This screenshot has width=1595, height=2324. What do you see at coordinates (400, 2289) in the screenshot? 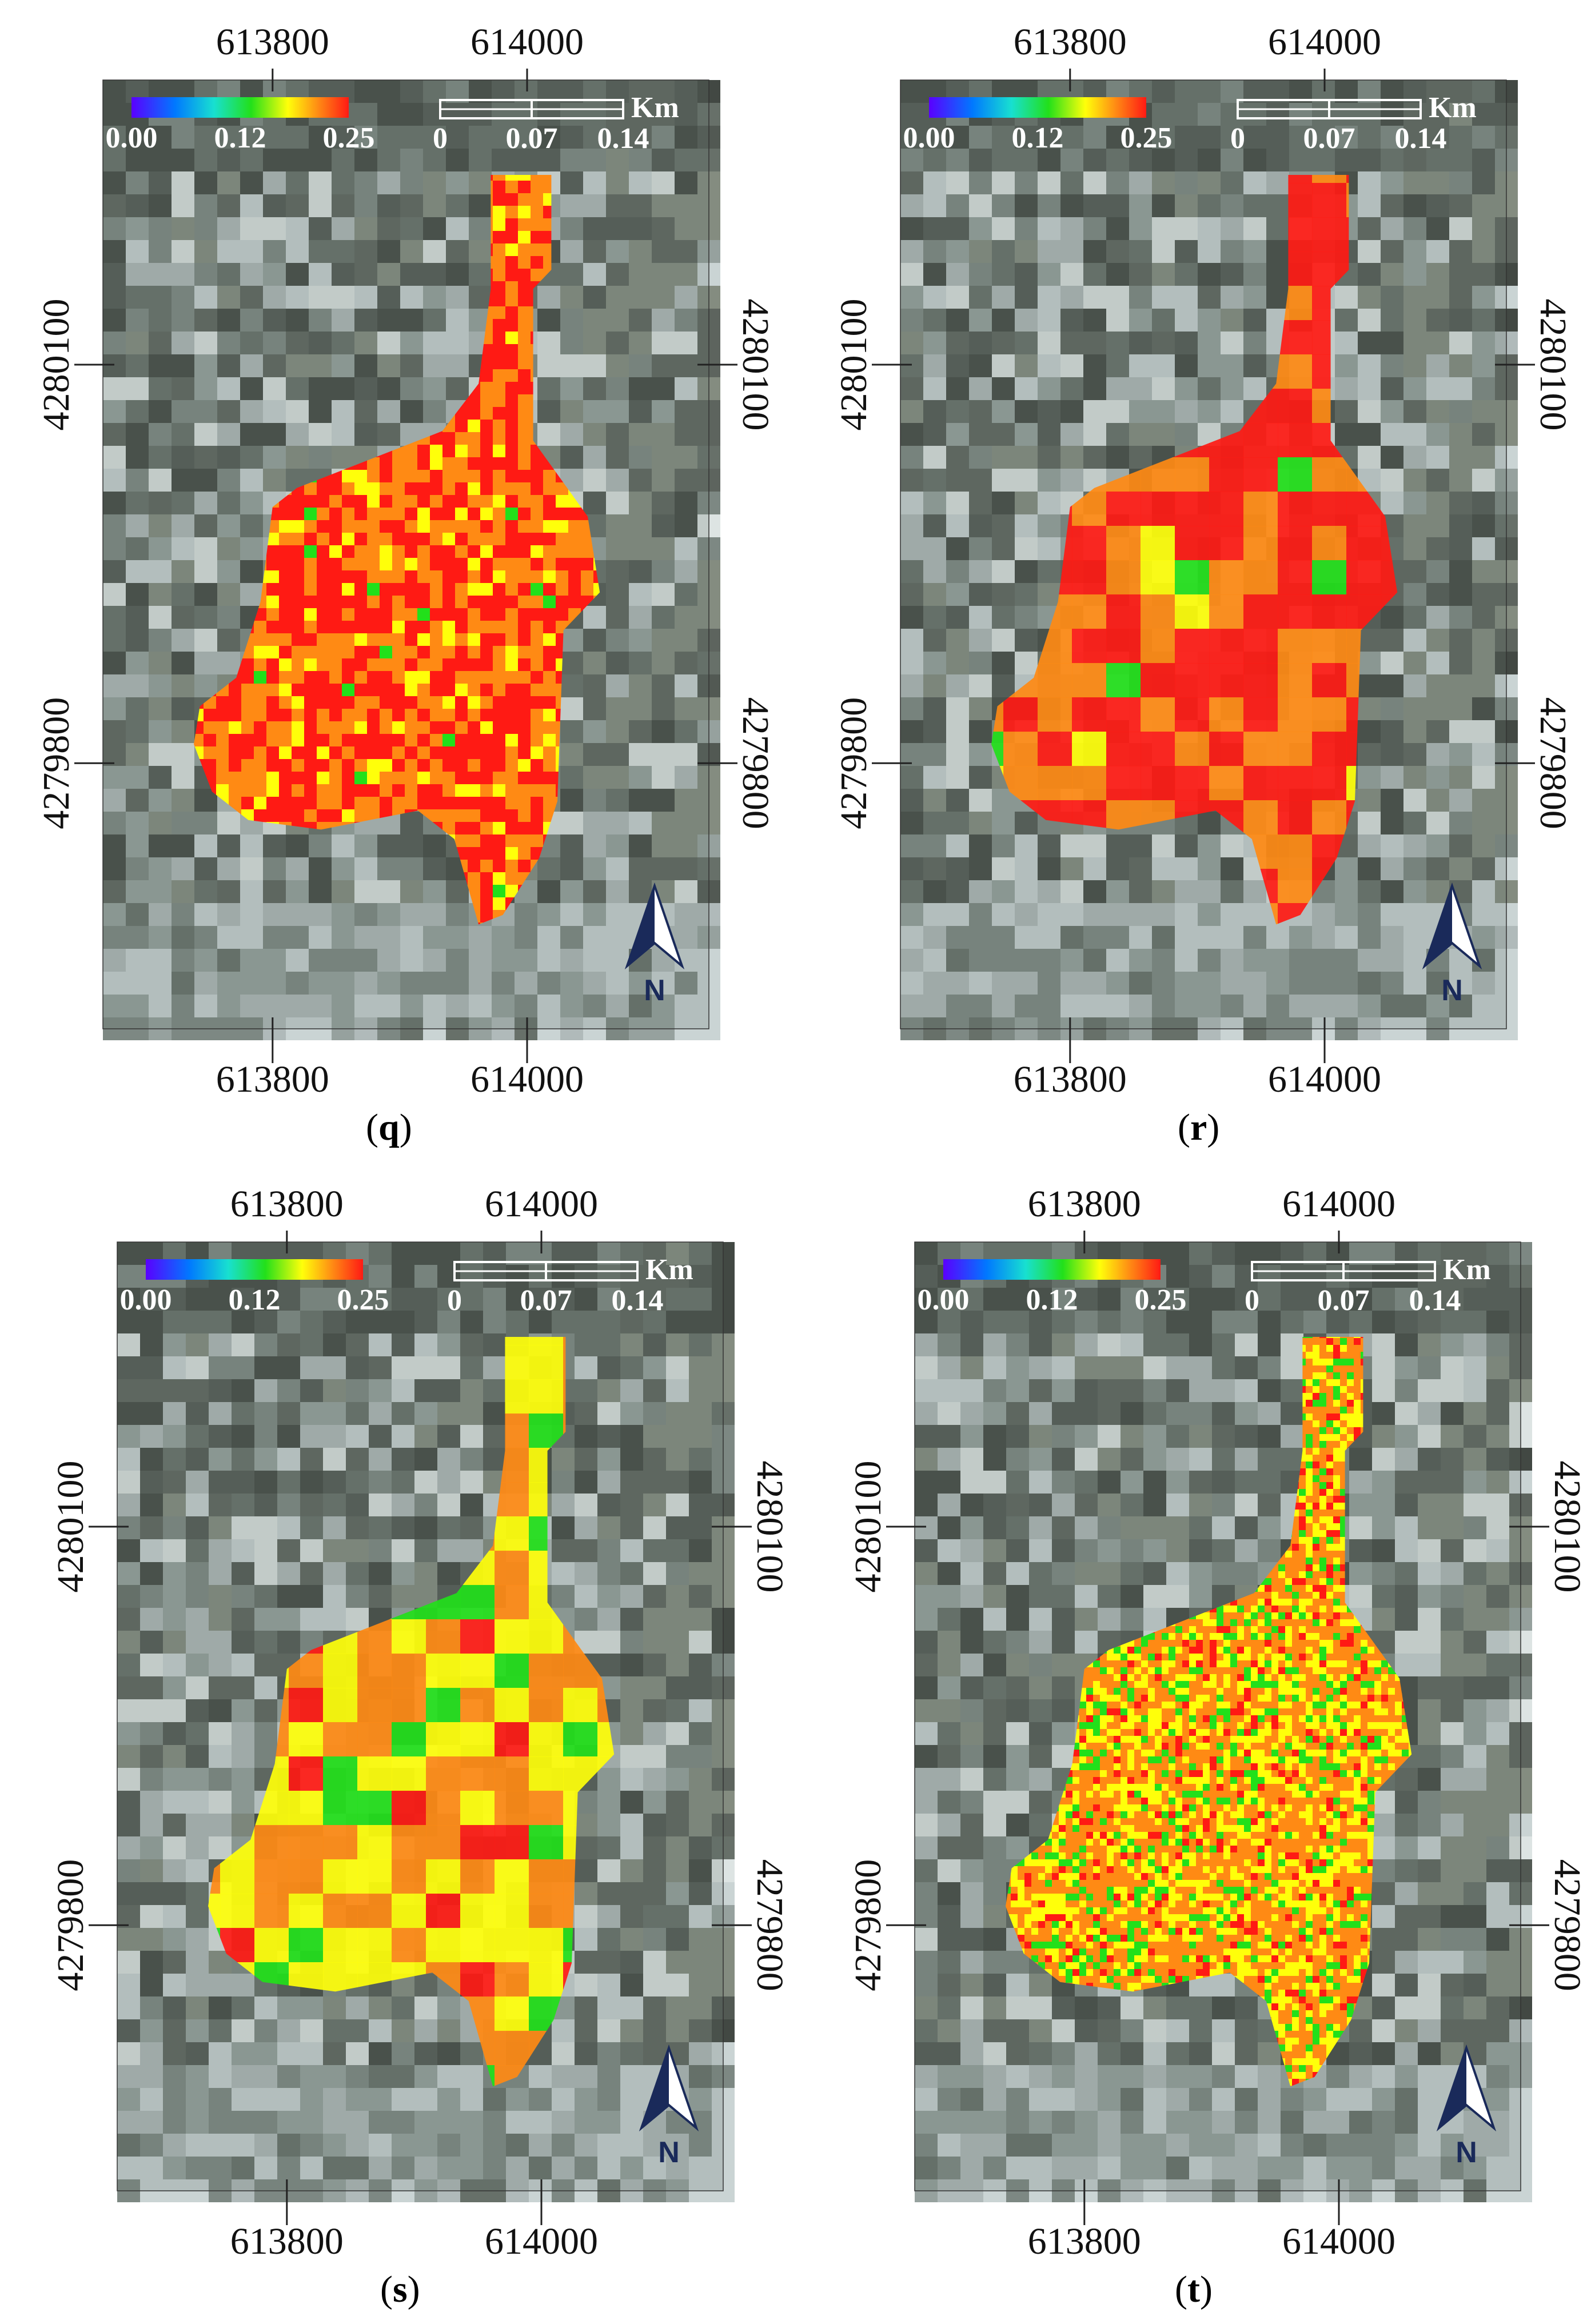
I see `caption-s: (s)` at bounding box center [400, 2289].